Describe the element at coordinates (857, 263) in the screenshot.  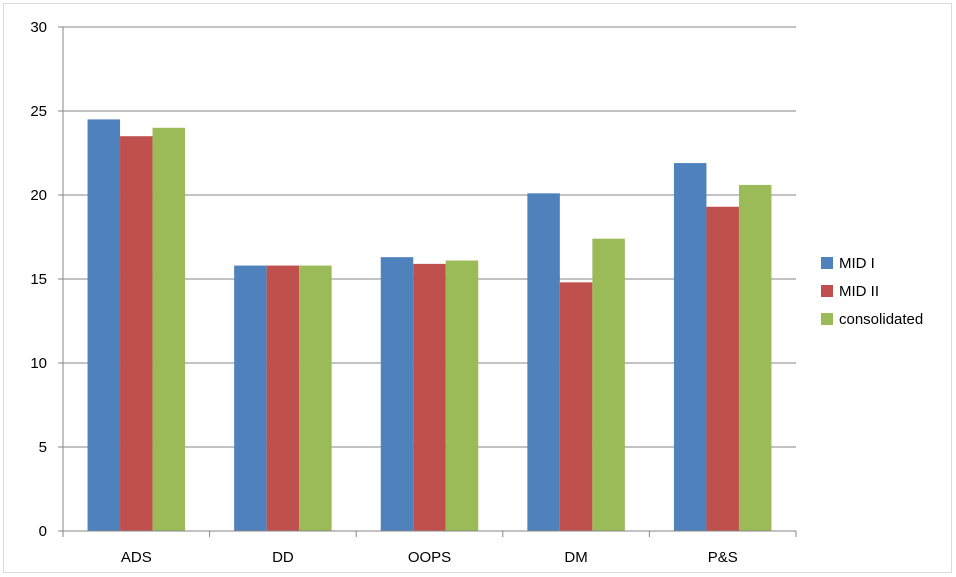
I see `legend-label-mid-i: MID I` at that location.